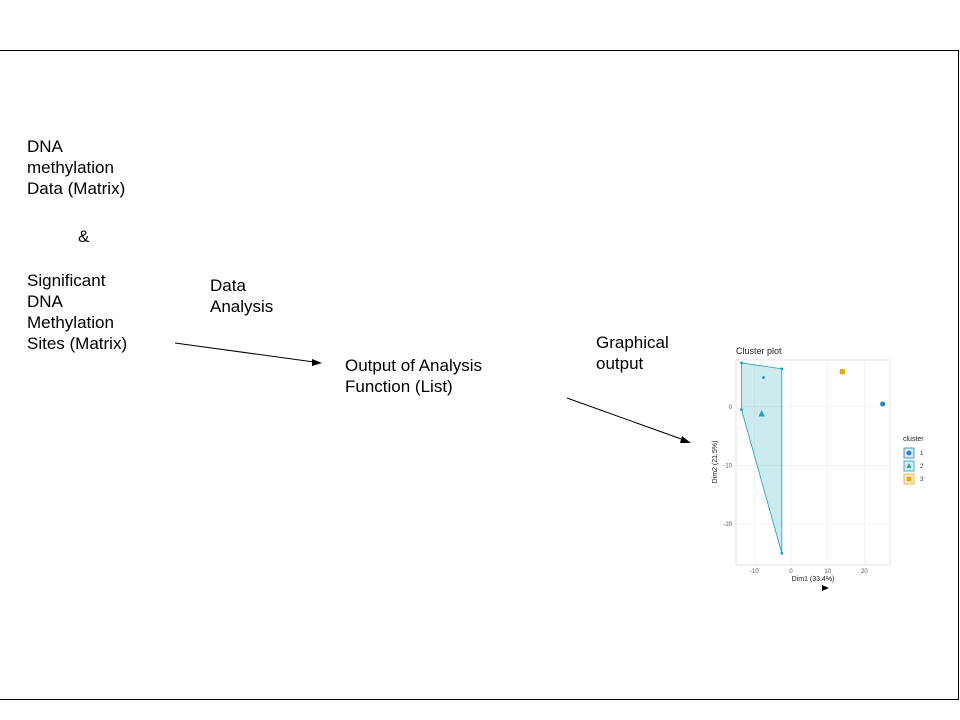 The image size is (960, 720). I want to click on x-tick-label: -10, so click(754, 572).